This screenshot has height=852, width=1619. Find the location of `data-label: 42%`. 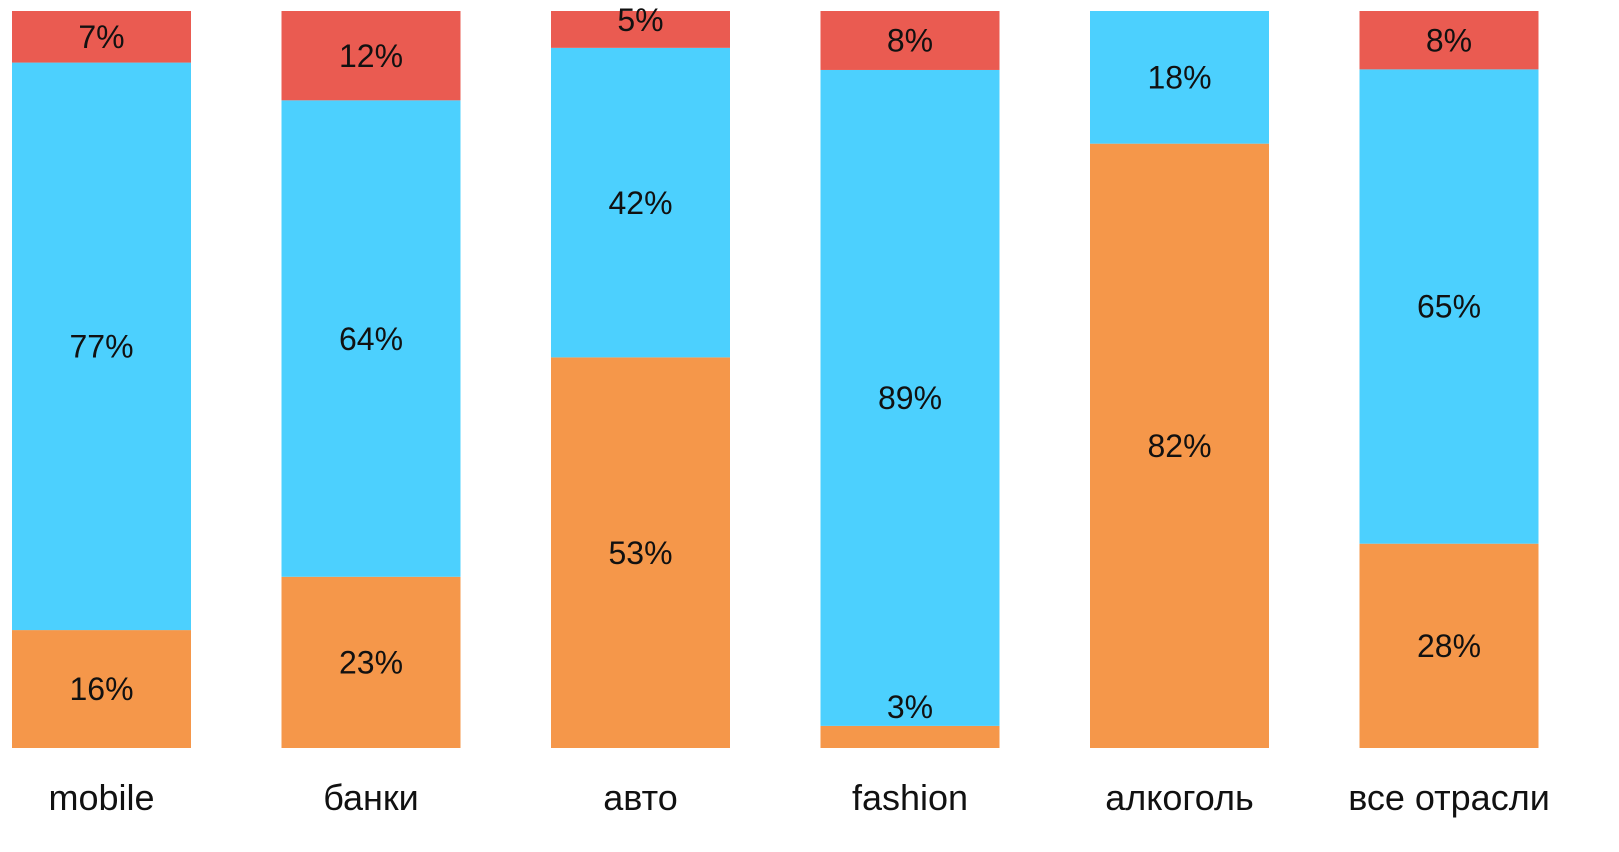

data-label: 42% is located at coordinates (640, 203).